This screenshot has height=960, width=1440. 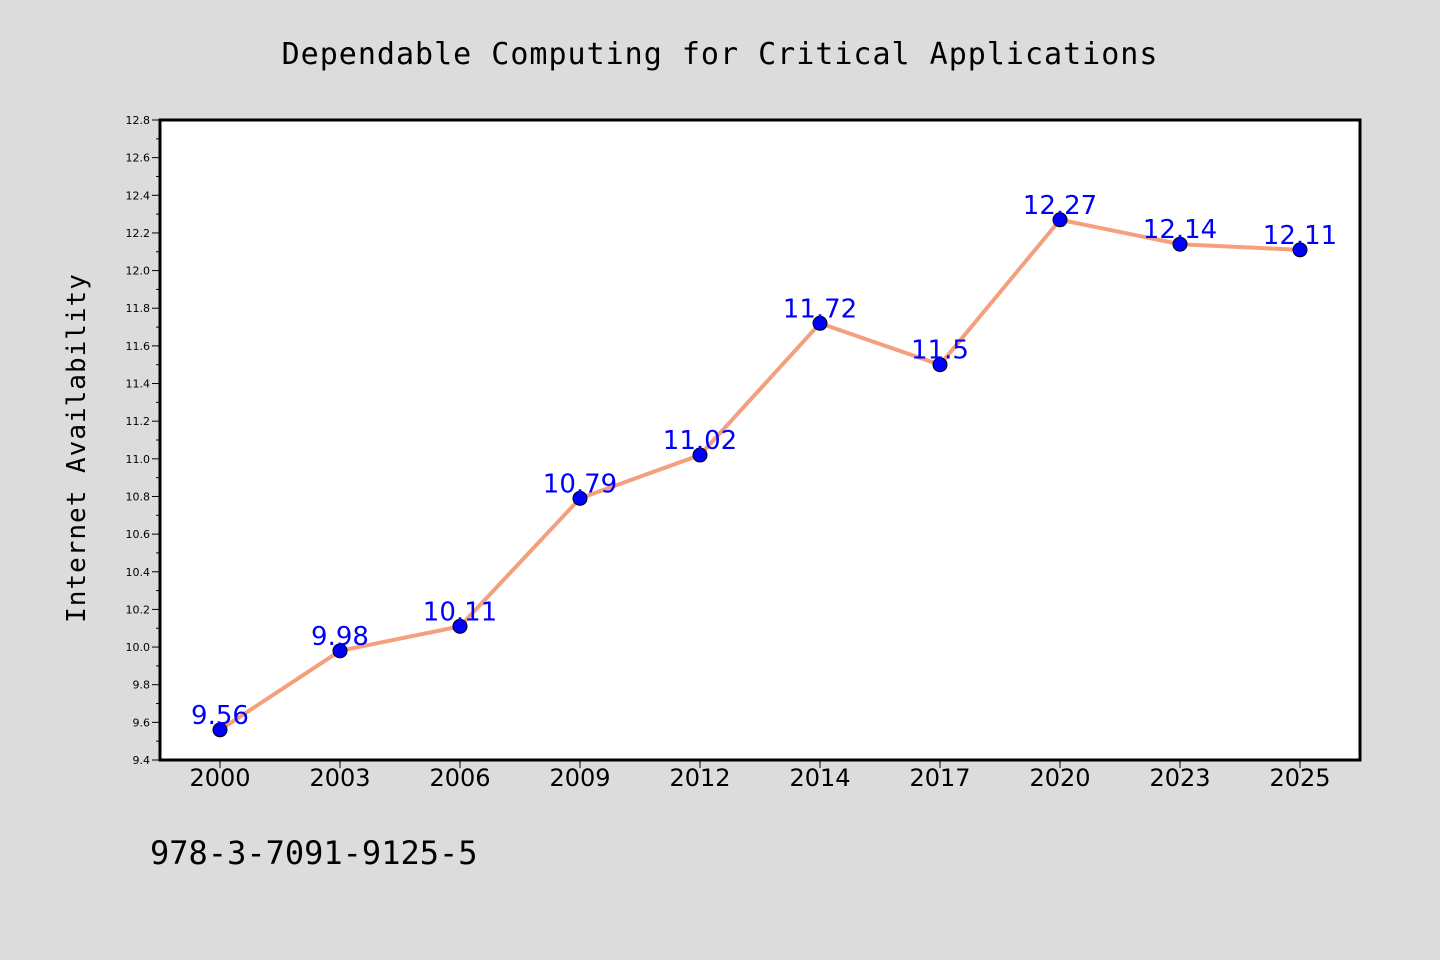 I want to click on y-tick-label: 10.2, so click(x=138, y=609).